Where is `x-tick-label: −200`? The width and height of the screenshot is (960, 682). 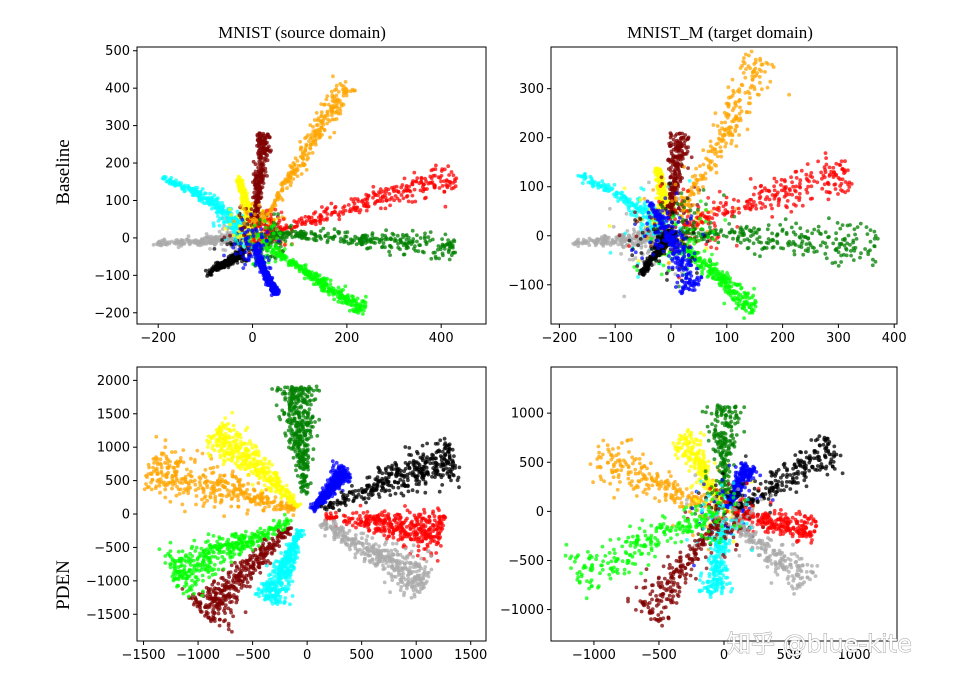 x-tick-label: −200 is located at coordinates (158, 338).